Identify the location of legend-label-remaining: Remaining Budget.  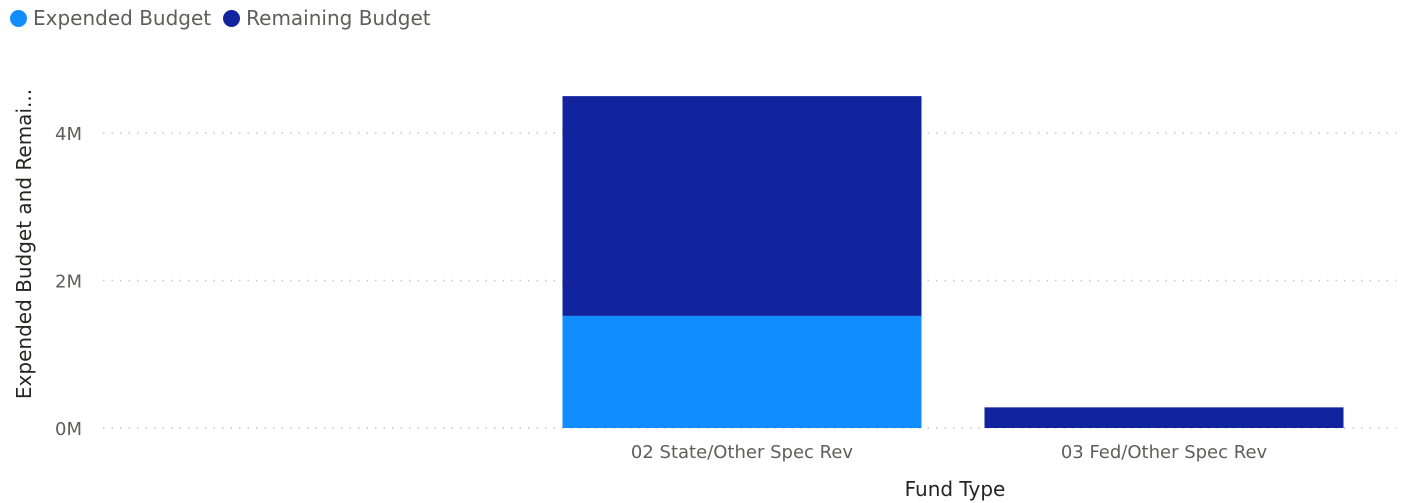
(338, 18).